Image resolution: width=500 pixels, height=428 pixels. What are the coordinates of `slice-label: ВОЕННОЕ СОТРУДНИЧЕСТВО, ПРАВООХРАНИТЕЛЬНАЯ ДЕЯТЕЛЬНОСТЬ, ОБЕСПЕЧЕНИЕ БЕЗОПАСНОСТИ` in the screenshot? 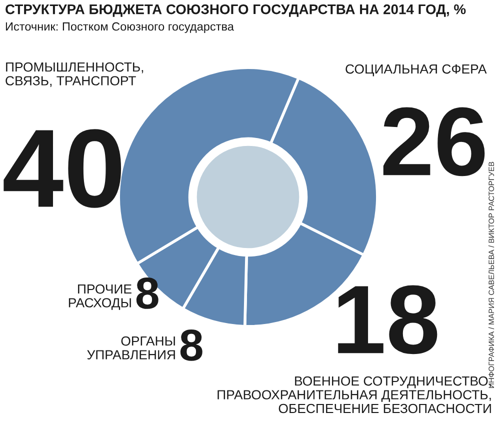 It's located at (354, 395).